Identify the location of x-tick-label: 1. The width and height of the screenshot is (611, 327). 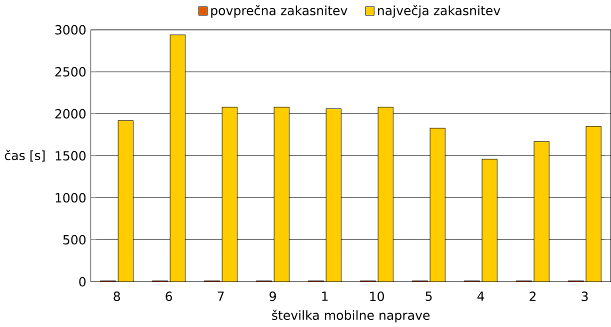
(325, 296).